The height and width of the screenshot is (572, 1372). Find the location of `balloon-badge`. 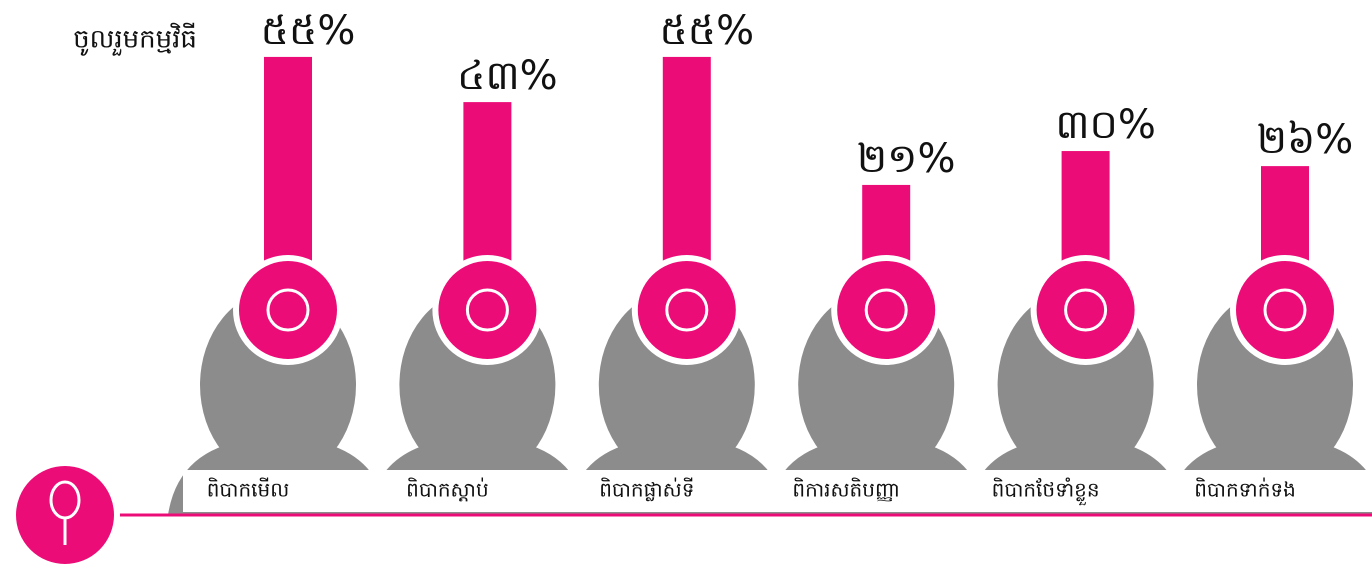

balloon-badge is located at coordinates (65, 515).